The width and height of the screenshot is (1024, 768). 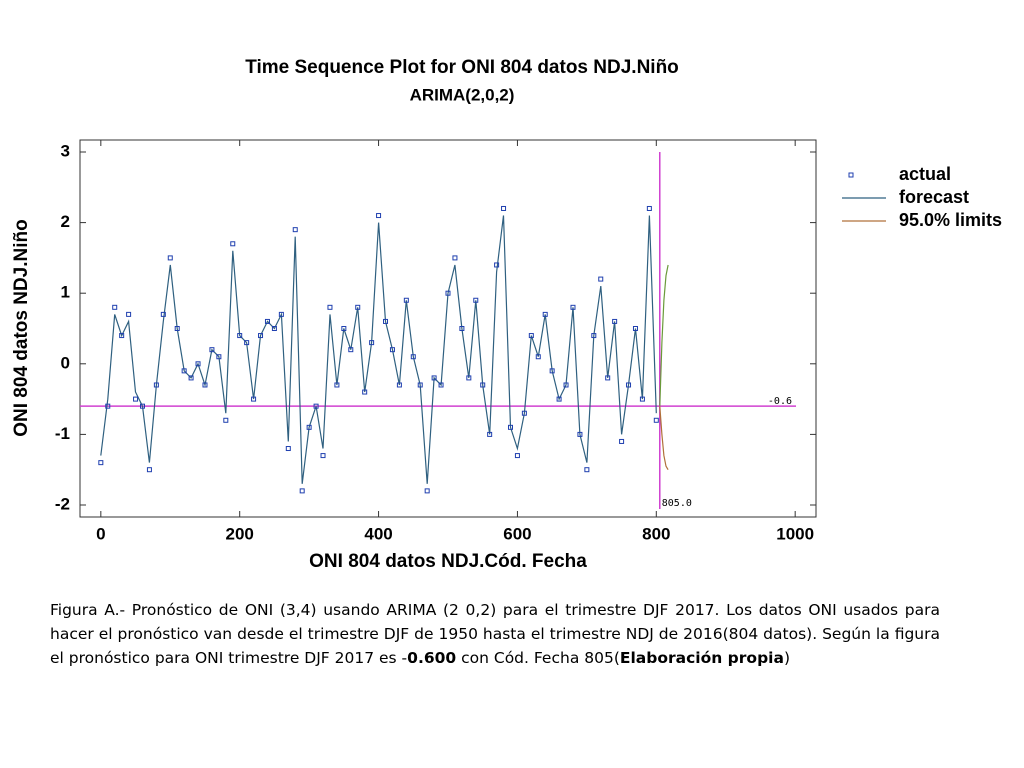 What do you see at coordinates (65, 150) in the screenshot?
I see `y-tick-label: 3` at bounding box center [65, 150].